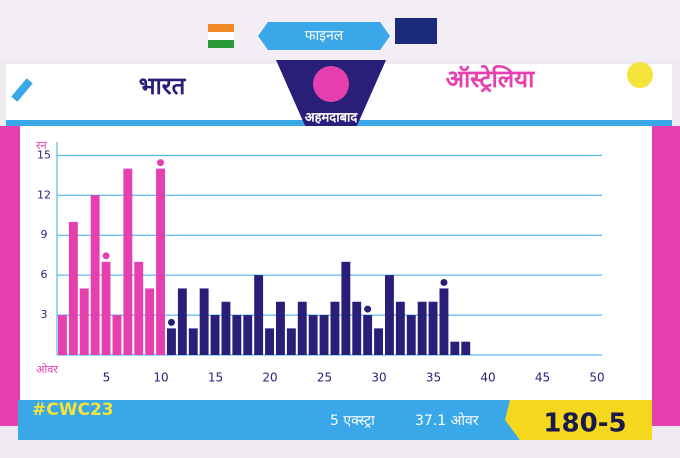 The image size is (680, 458). Describe the element at coordinates (490, 79) in the screenshot. I see `team-australia: ऑस्ट्रेलिया` at that location.